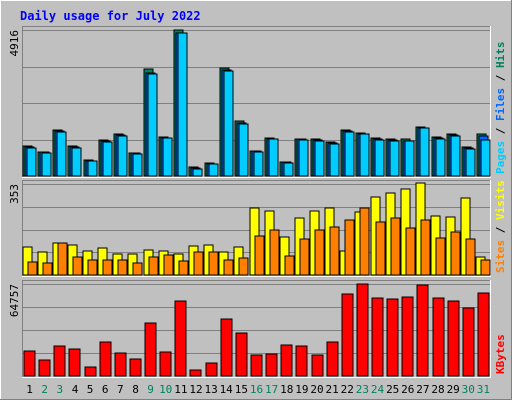 This screenshot has height=400, width=512. I want to click on day-label-23: 23, so click(362, 389).